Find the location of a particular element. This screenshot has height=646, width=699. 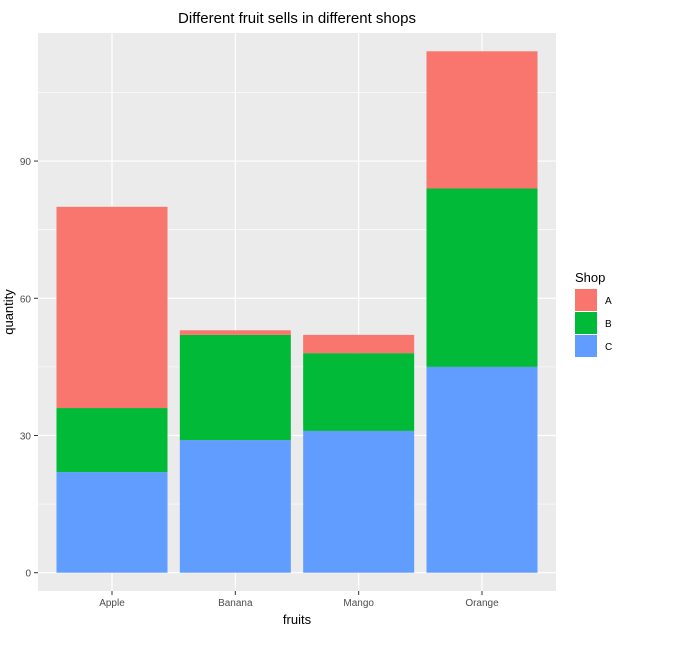

bar-banana-shop-a is located at coordinates (235, 332).